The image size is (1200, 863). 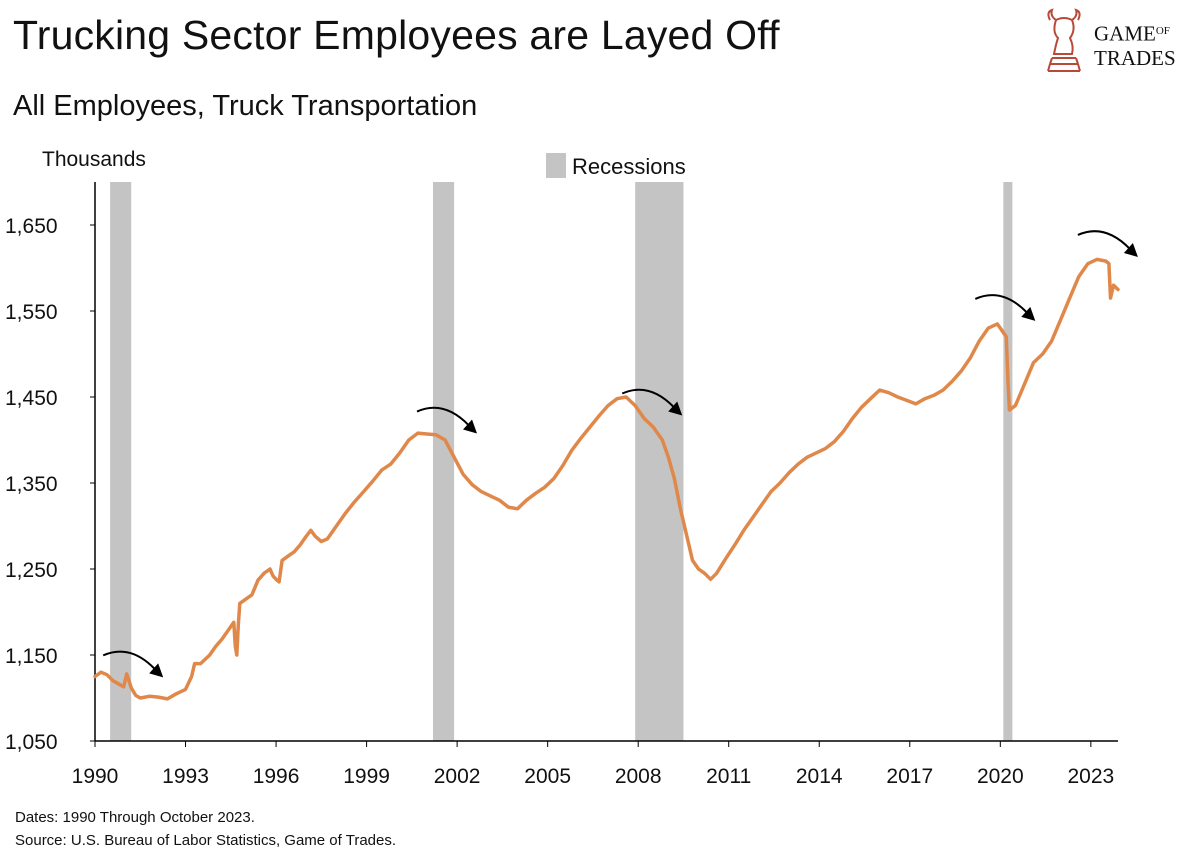 I want to click on y-tick-label: 1,150, so click(x=31, y=656).